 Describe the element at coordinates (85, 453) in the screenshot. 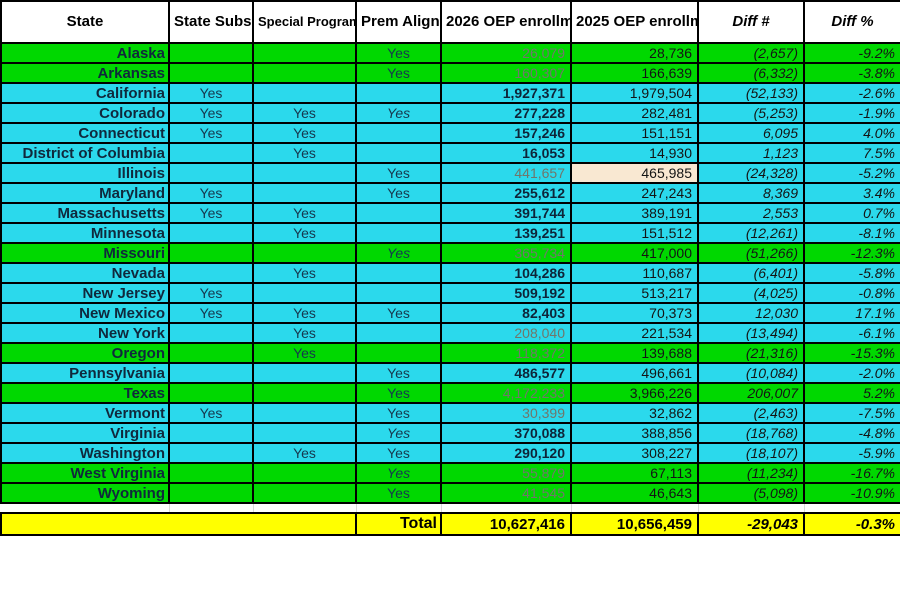

I see `cell-state: Washington` at that location.